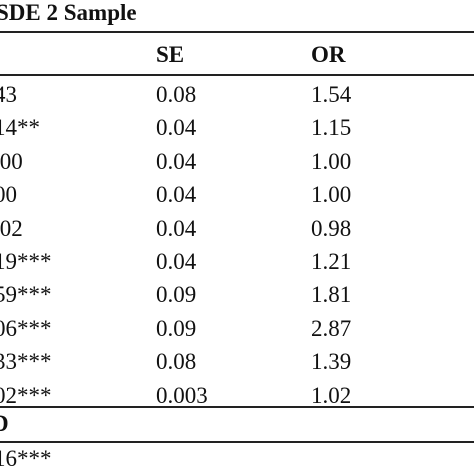 Image resolution: width=474 pixels, height=474 pixels. I want to click on cell-coef: 00, so click(8, 195).